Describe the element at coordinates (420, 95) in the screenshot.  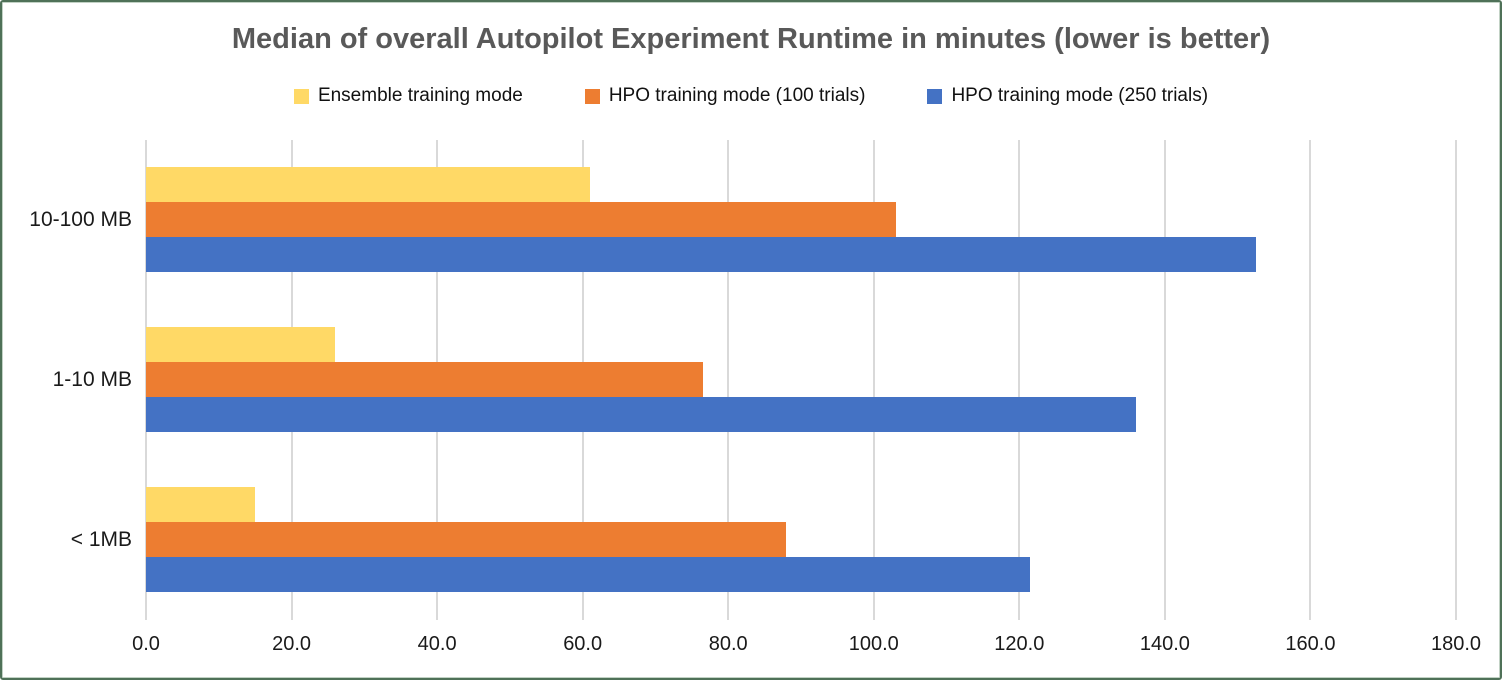
I see `legend-label: Ensemble training mode` at that location.